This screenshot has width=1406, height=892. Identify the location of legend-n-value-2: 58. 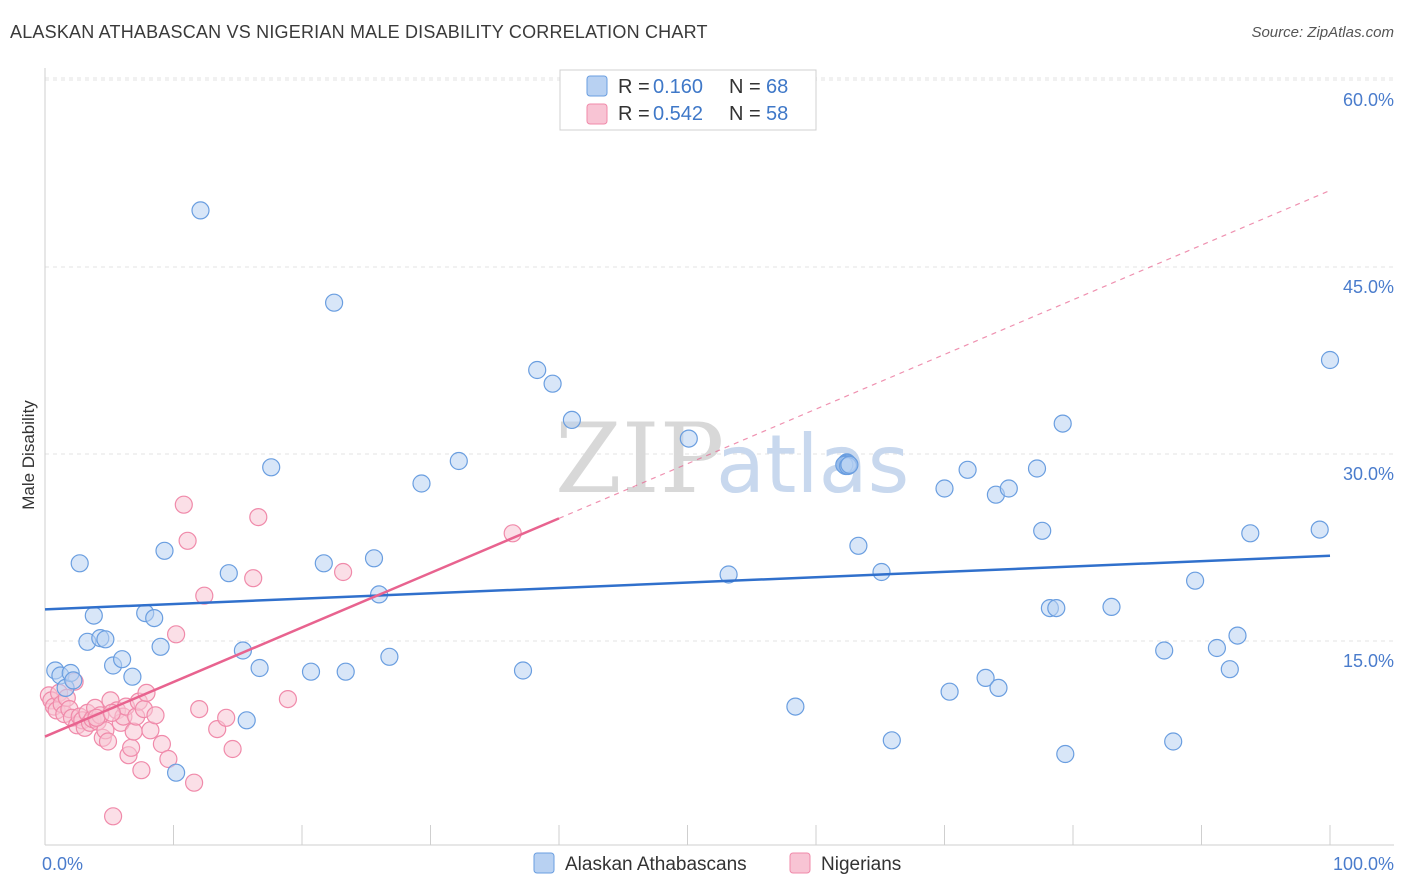
(777, 114).